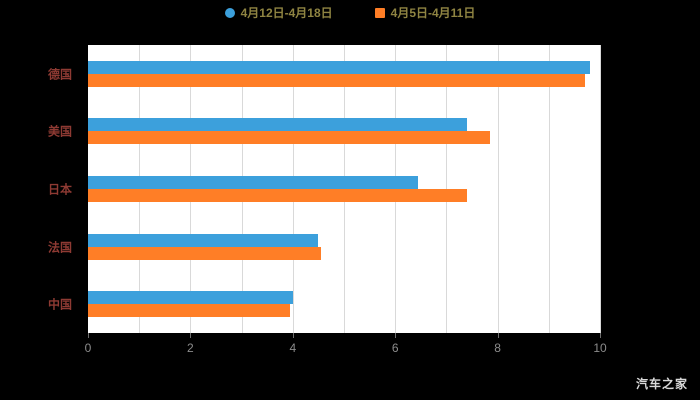  I want to click on x-tick-label-4: 4, so click(293, 348).